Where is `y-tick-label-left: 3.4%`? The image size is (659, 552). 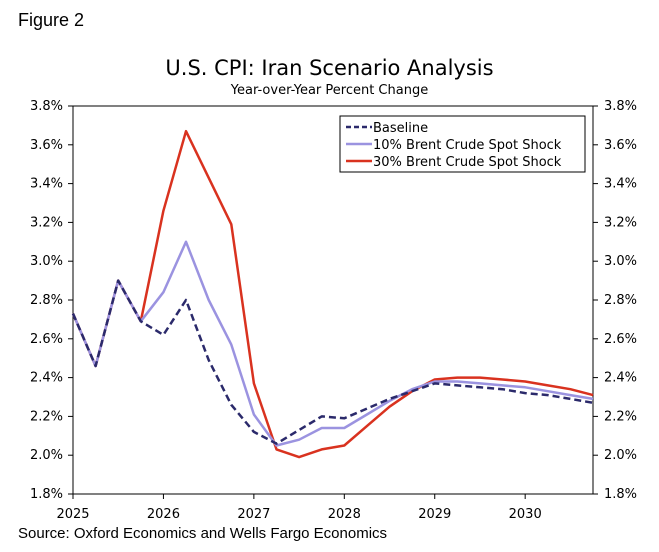
y-tick-label-left: 3.4% is located at coordinates (46, 184).